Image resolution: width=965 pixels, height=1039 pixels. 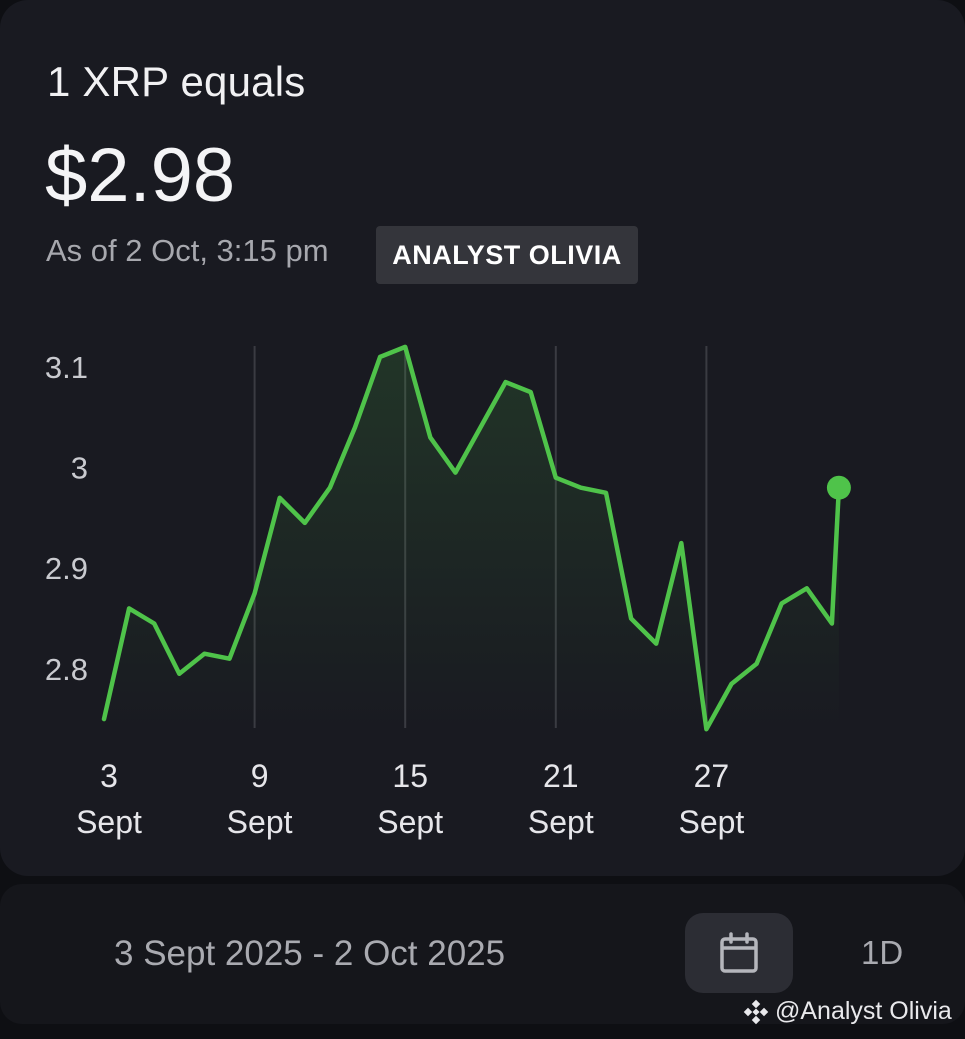 I want to click on calendar-button, so click(x=739, y=953).